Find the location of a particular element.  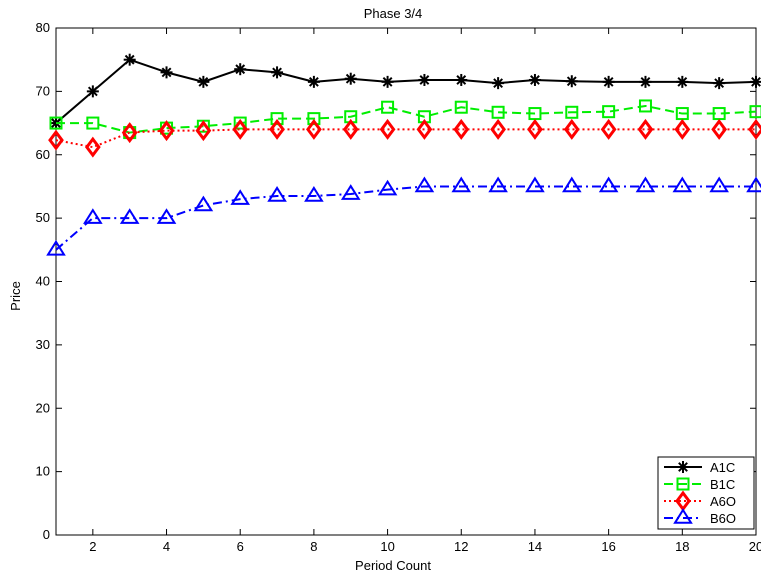

x-tick-label: 16 is located at coordinates (608, 546).